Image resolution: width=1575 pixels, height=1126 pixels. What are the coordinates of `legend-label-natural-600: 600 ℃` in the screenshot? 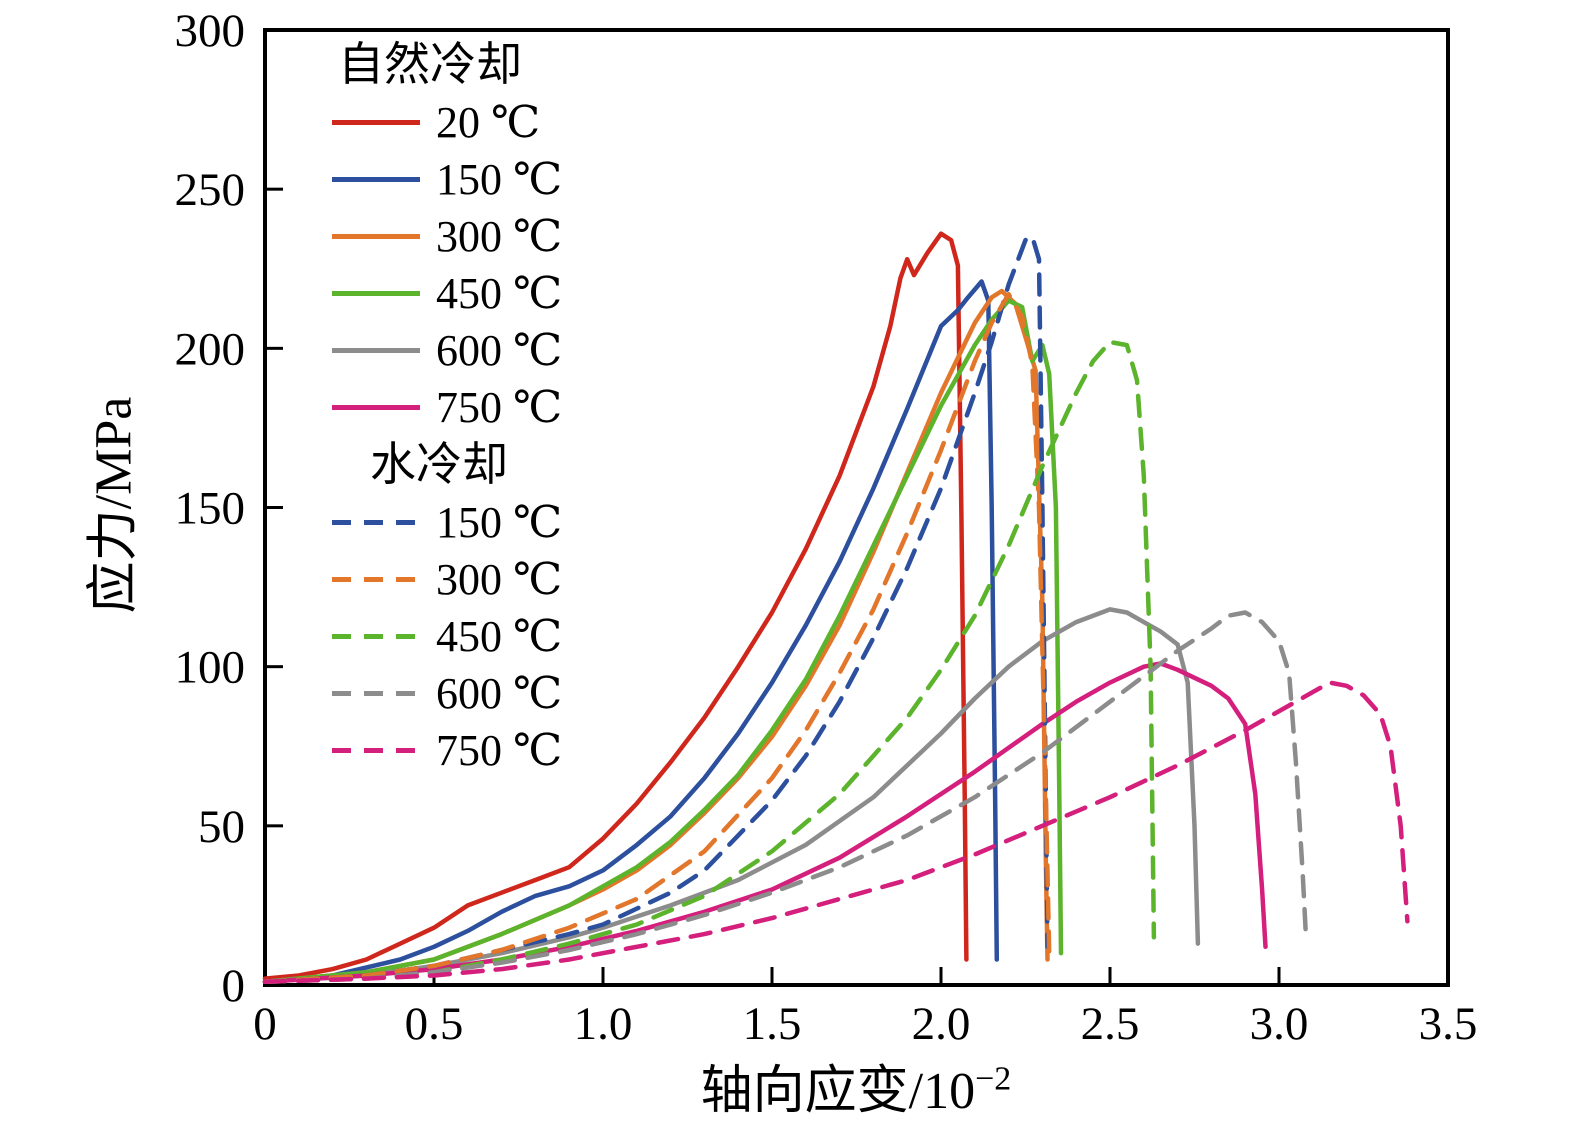 It's located at (499, 350).